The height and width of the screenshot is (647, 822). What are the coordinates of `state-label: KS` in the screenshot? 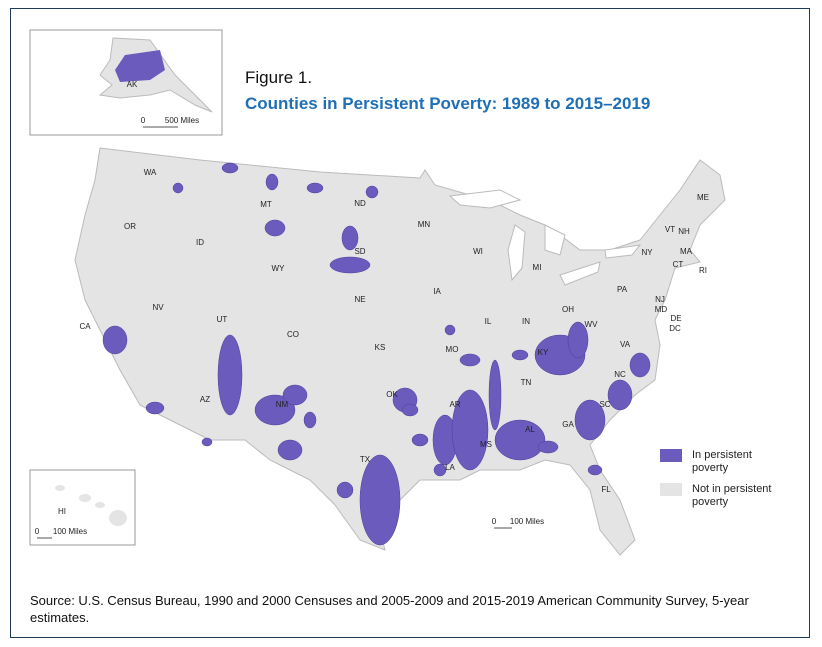 It's located at (380, 347).